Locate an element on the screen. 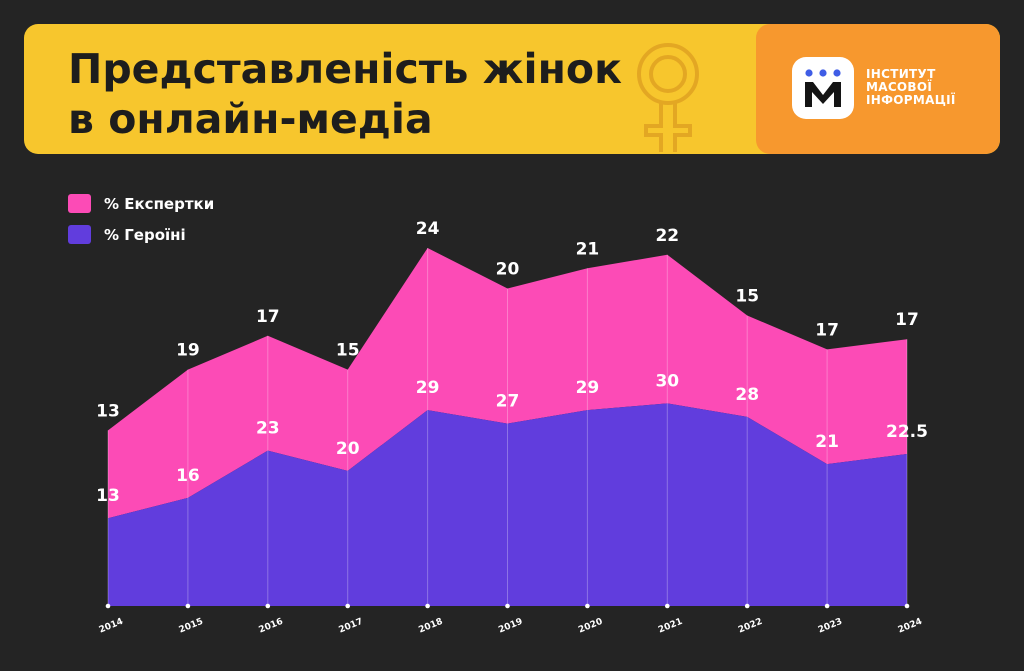 The height and width of the screenshot is (671, 1024). logo-text: ІНСТИТУТ МАСОВОЇ ІНФОРМАЦІЇ is located at coordinates (911, 87).